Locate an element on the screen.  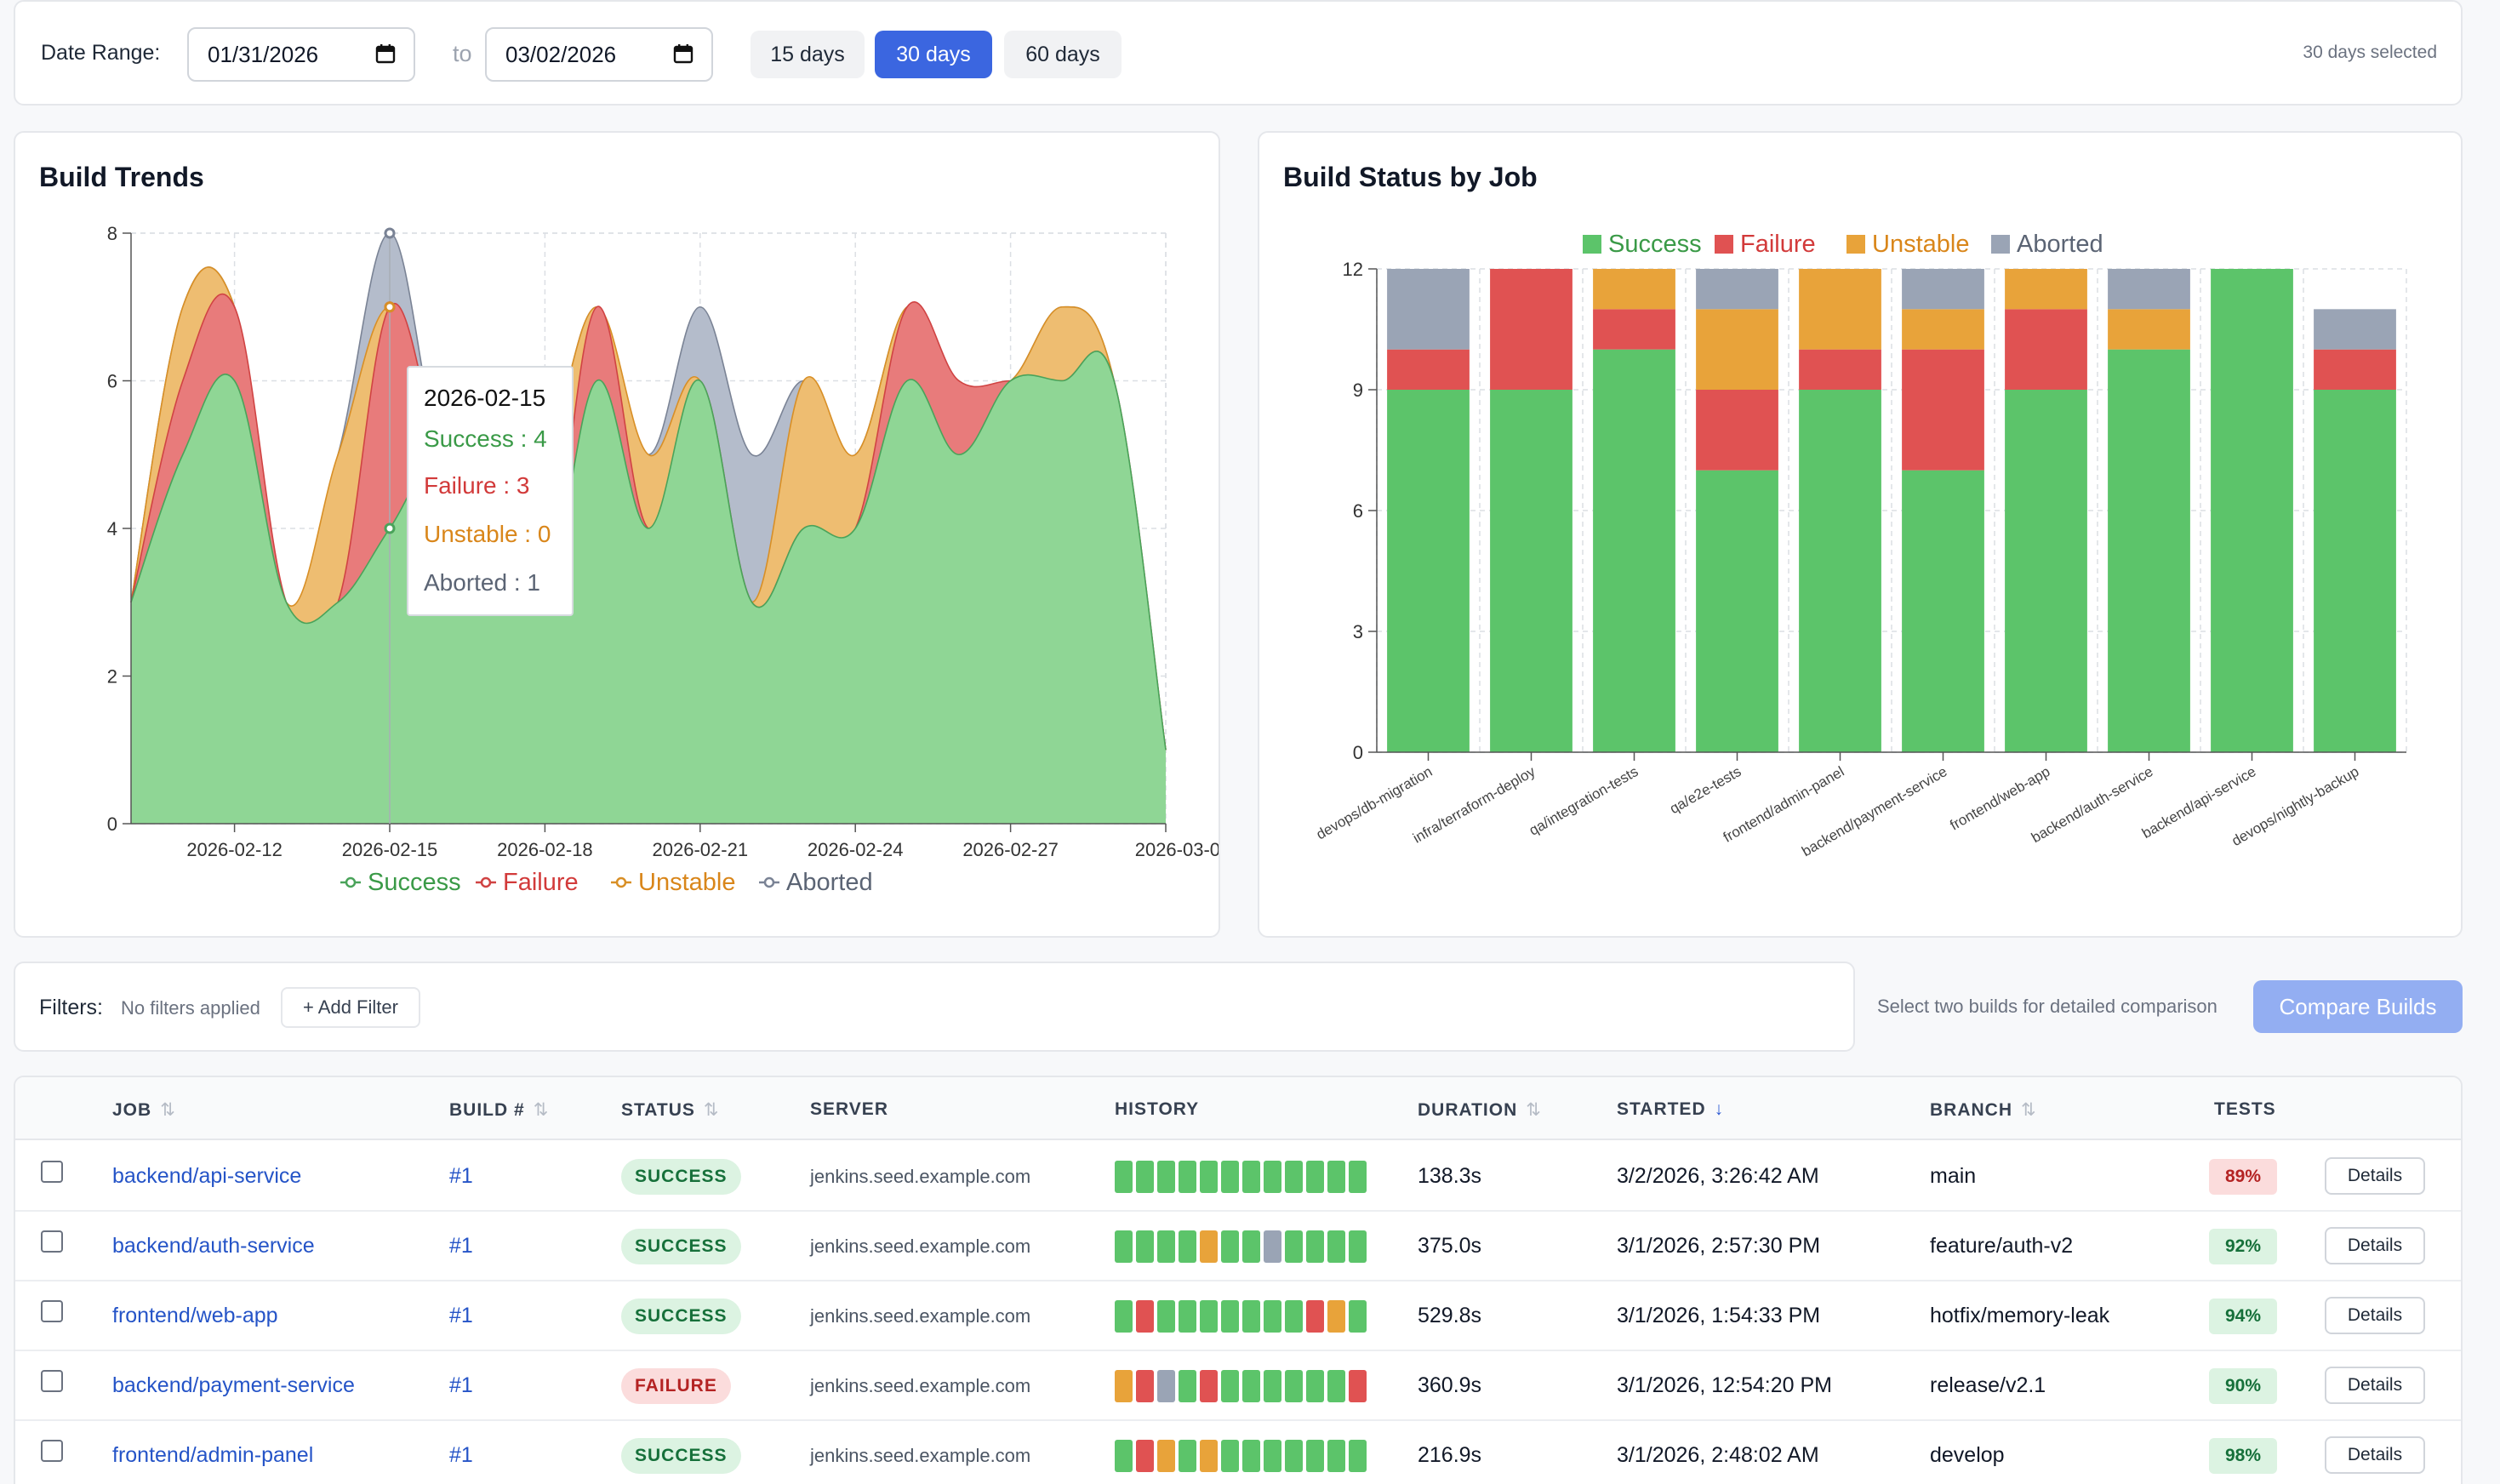
col-job-header: JOB ⇅ is located at coordinates (144, 1110).